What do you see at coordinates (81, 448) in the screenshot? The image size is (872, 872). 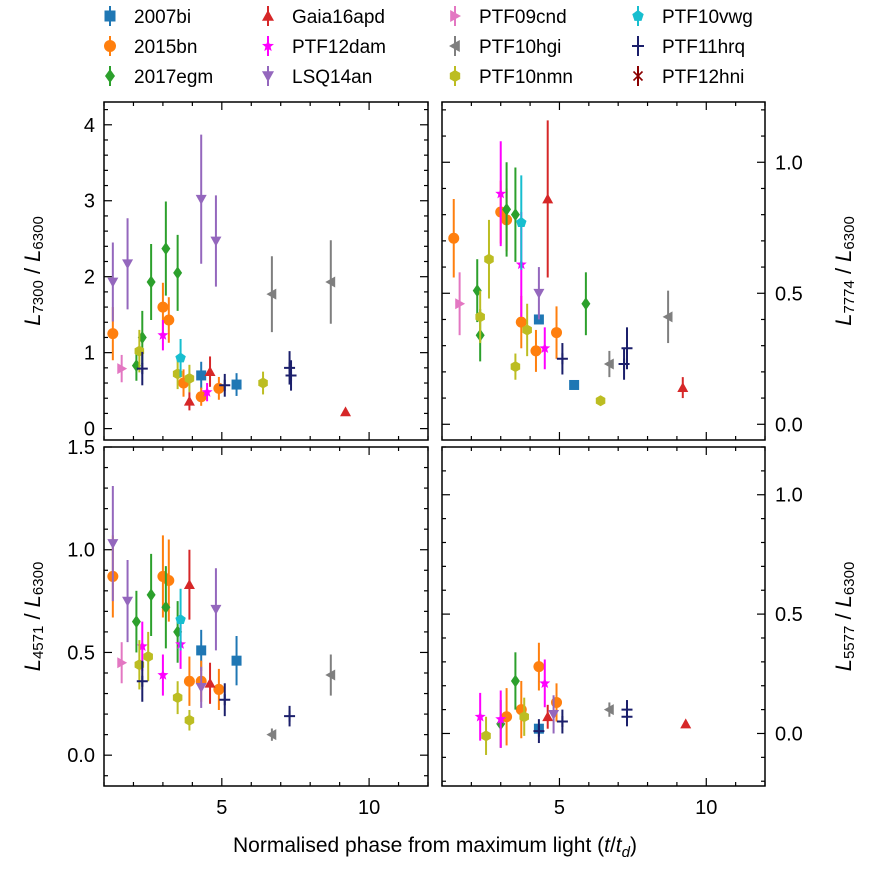 I see `y-tick-label: 1.5` at bounding box center [81, 448].